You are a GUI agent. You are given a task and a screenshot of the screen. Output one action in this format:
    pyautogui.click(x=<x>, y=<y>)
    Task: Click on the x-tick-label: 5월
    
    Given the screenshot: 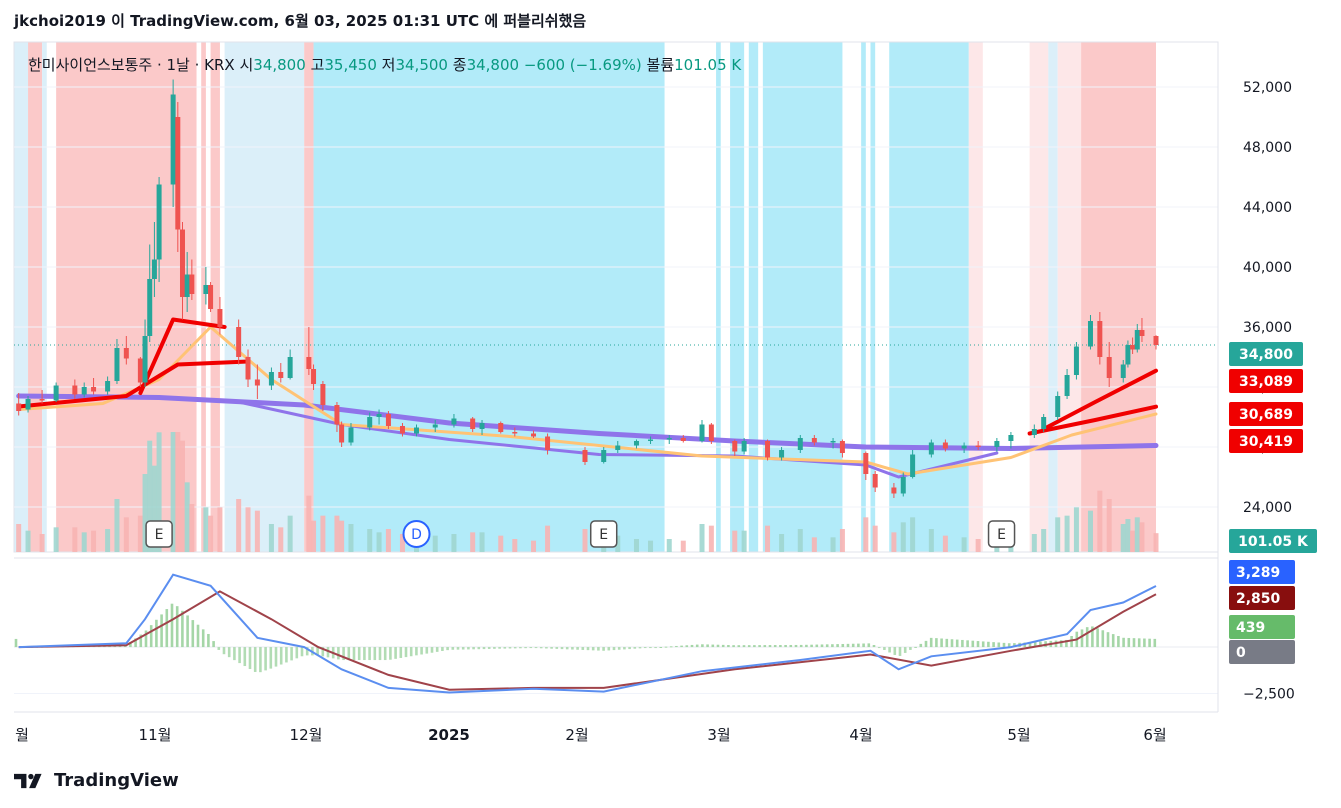 What is the action you would take?
    pyautogui.click(x=1018, y=735)
    